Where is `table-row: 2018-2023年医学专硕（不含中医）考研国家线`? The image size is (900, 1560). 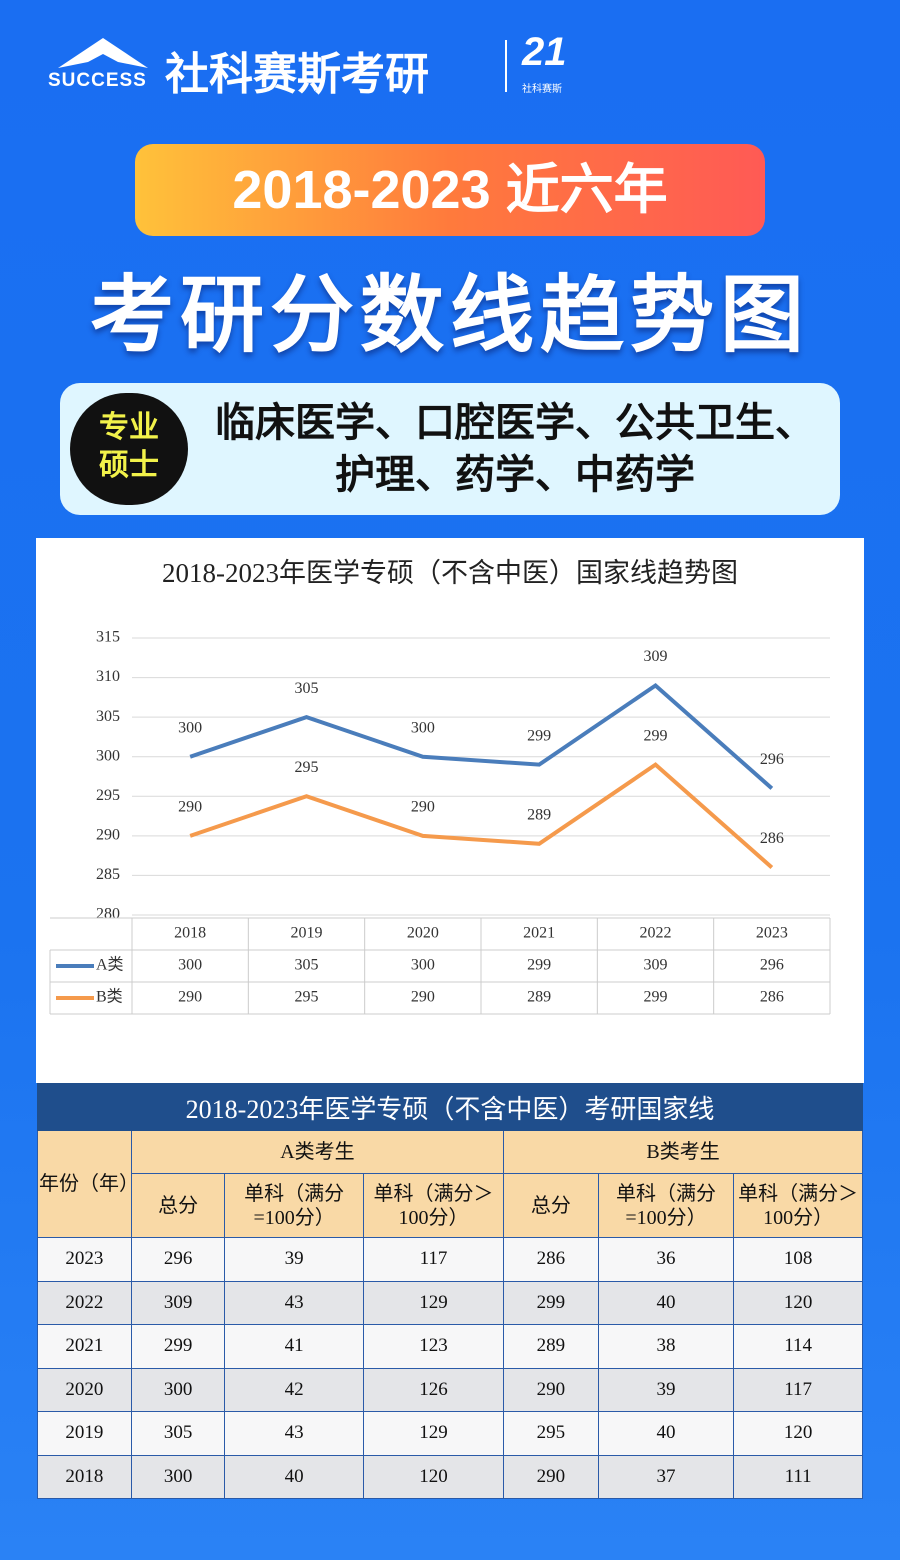 table-row: 2018-2023年医学专硕（不含中医）考研国家线 is located at coordinates (450, 1107).